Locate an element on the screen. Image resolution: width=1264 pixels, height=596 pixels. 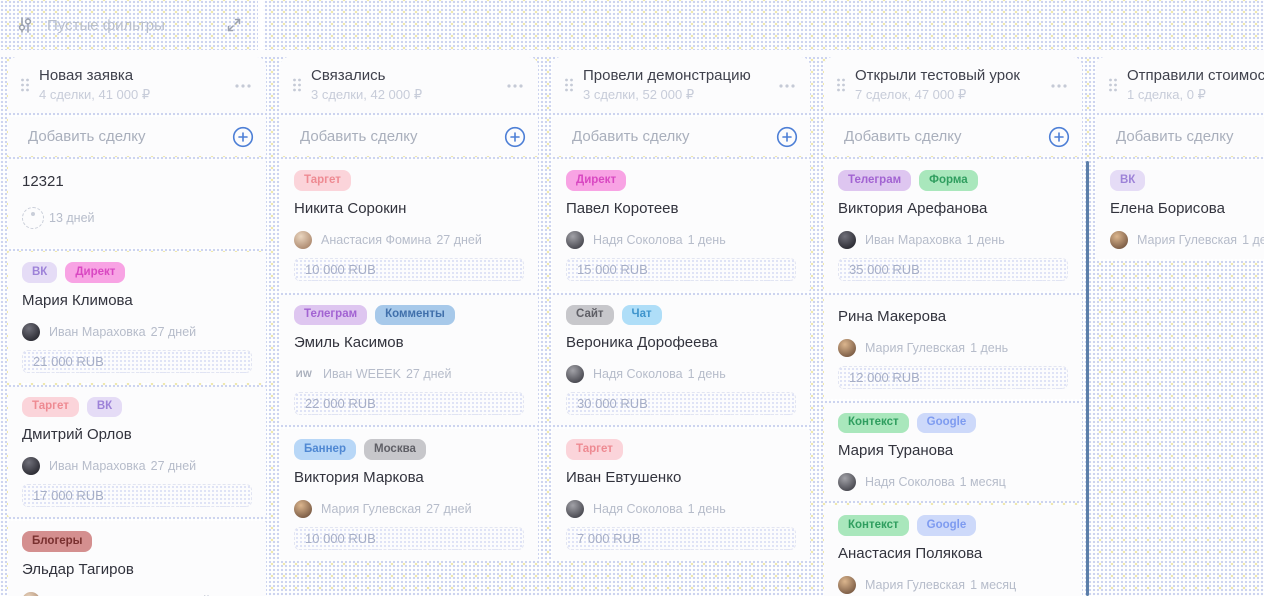
filter-bar: Пустые фильтры is located at coordinates (129, 25).